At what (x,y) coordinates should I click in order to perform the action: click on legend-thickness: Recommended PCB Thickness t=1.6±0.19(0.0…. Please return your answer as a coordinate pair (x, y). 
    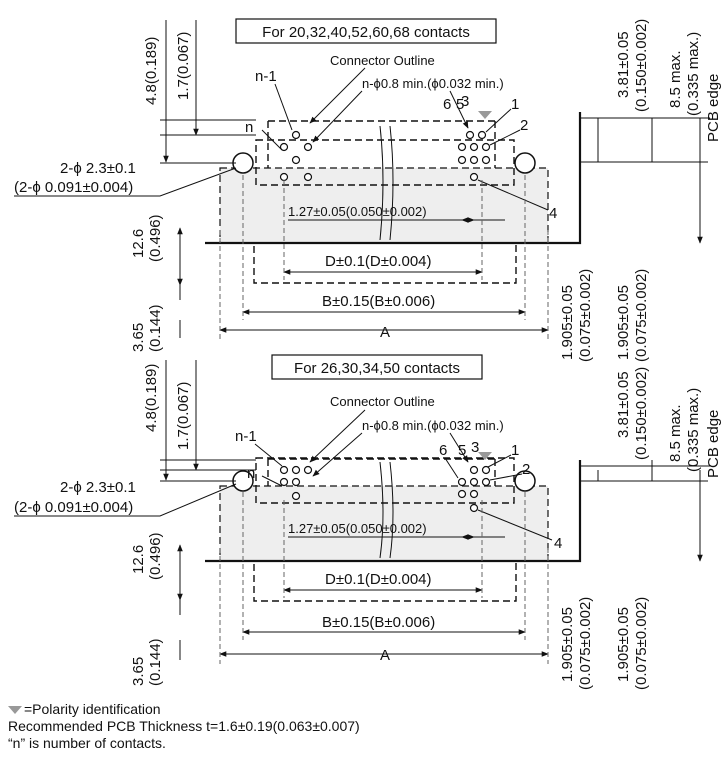
    Looking at the image, I should click on (184, 726).